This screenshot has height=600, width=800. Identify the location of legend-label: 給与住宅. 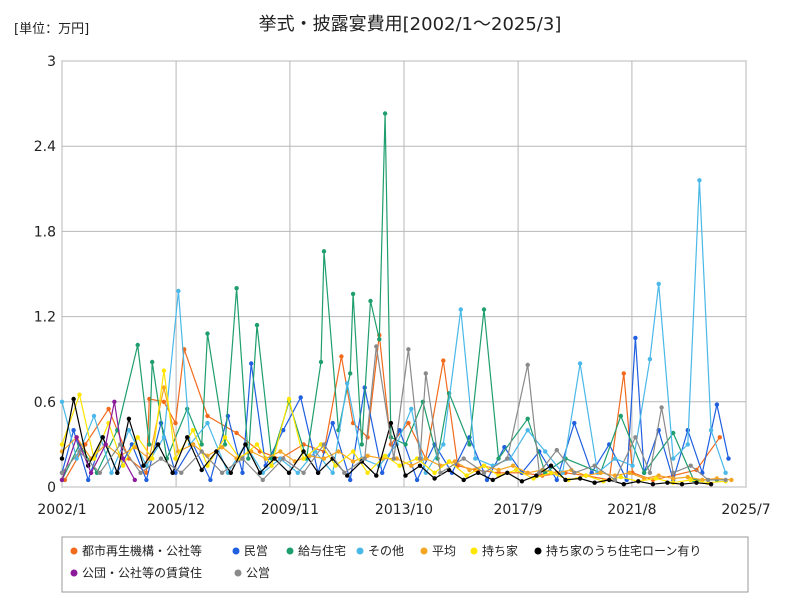
(322, 550).